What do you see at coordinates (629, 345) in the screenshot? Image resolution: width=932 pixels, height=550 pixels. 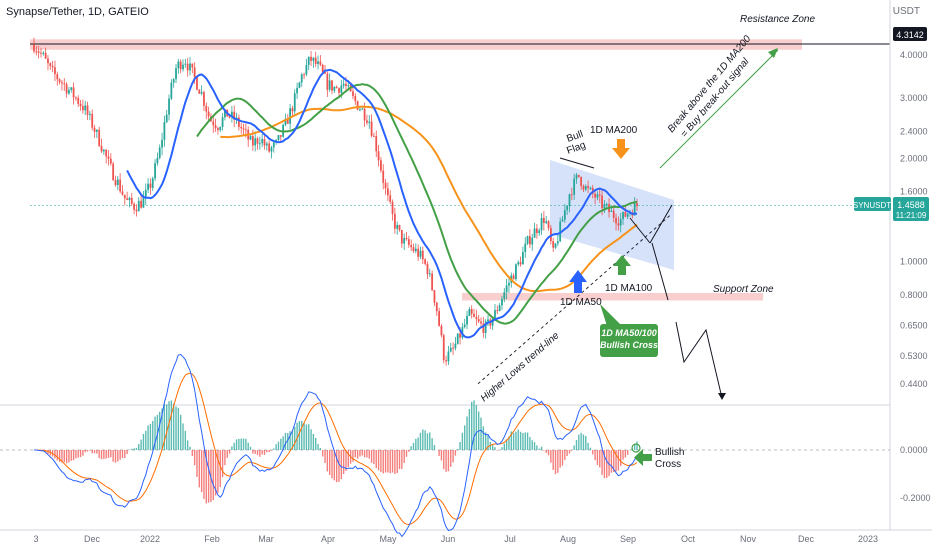 I see `cross-callout-line2: Bullish Cross` at bounding box center [629, 345].